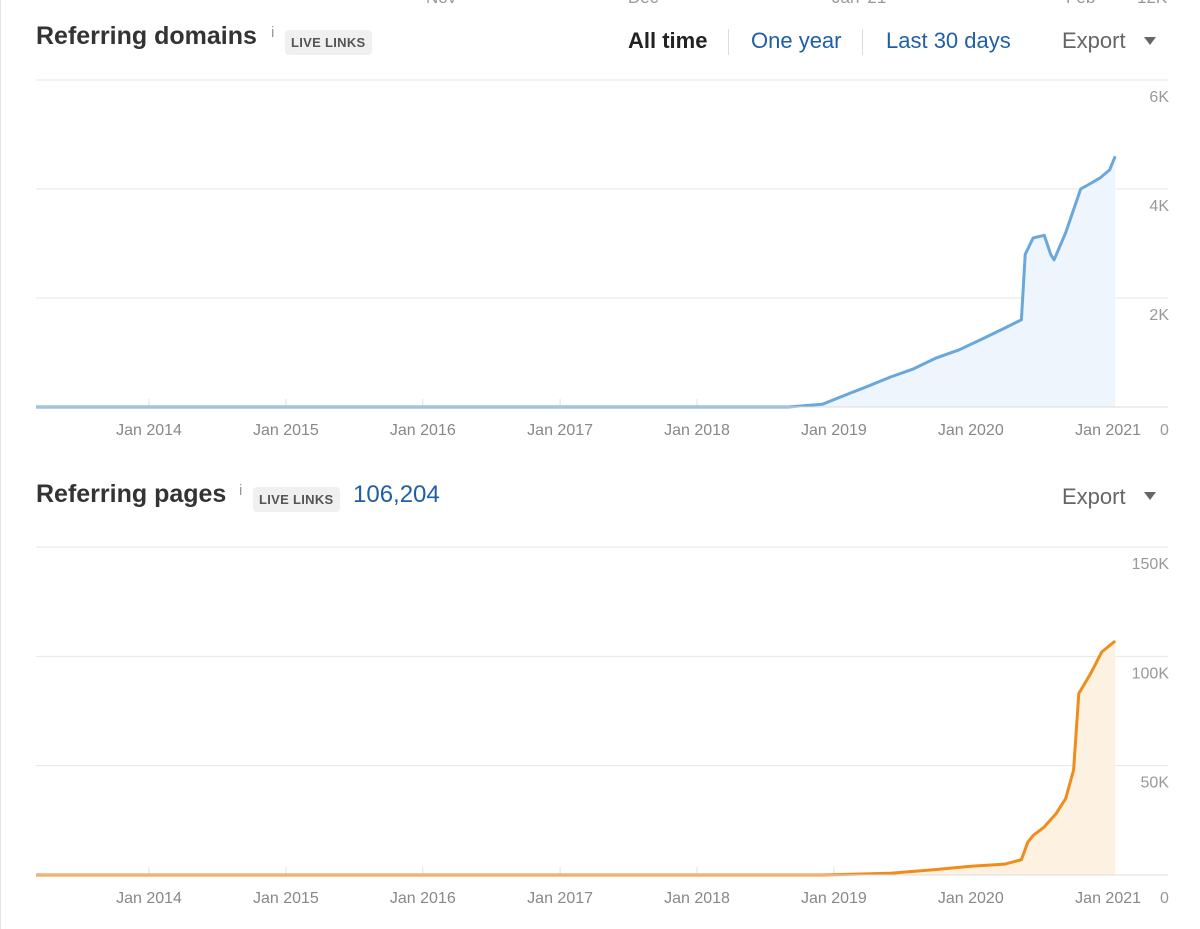 The image size is (1200, 929). What do you see at coordinates (1094, 40) in the screenshot?
I see `export-button-domains: Export` at bounding box center [1094, 40].